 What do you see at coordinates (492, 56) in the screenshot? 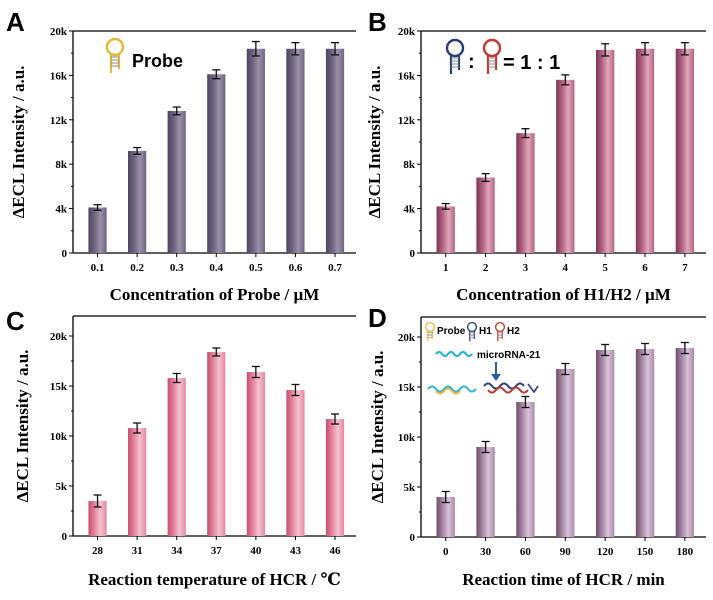
I see `h2-hairpin-icon` at bounding box center [492, 56].